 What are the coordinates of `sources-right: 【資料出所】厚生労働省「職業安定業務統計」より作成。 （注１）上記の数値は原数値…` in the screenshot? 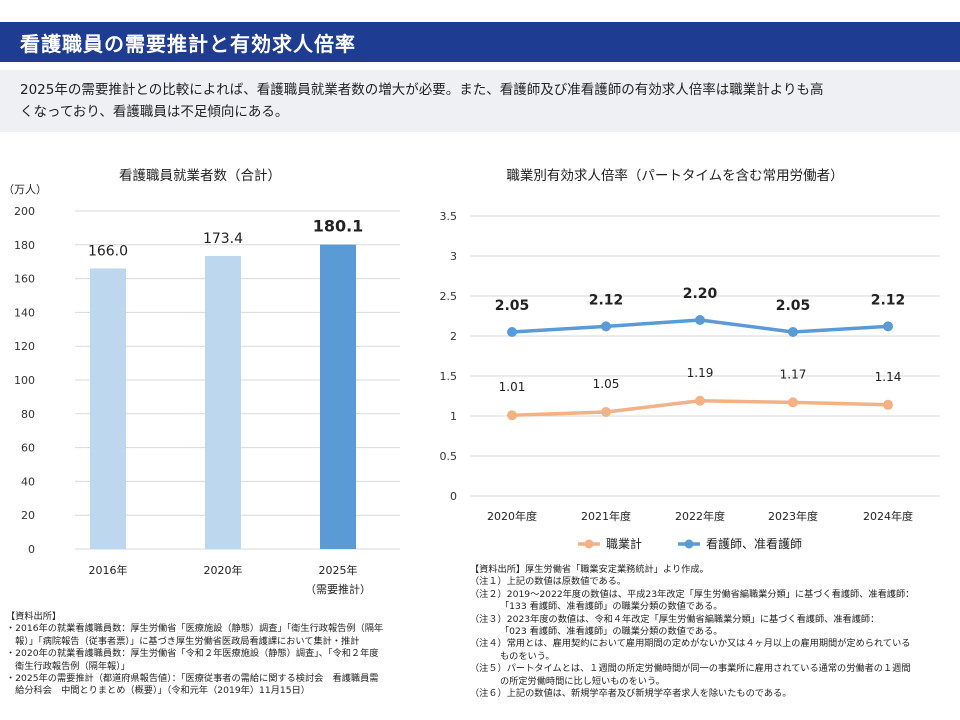 It's located at (714, 632).